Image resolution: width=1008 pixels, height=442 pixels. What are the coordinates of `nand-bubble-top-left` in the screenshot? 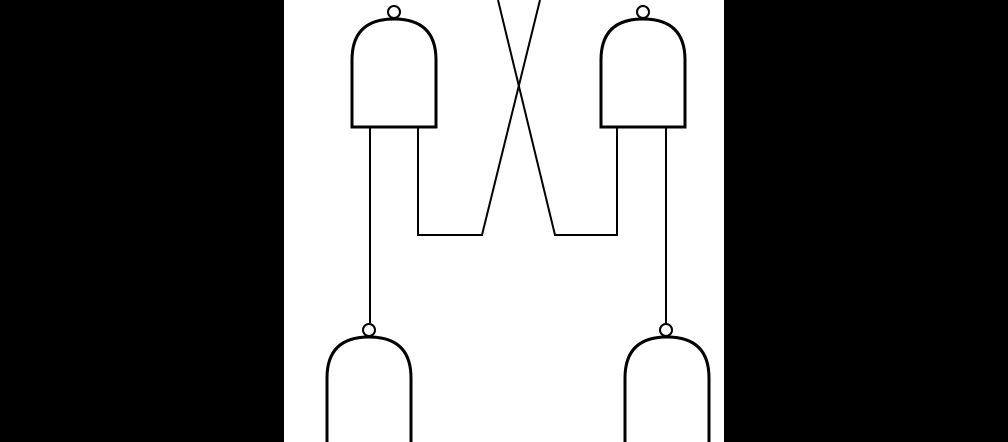 It's located at (394, 12).